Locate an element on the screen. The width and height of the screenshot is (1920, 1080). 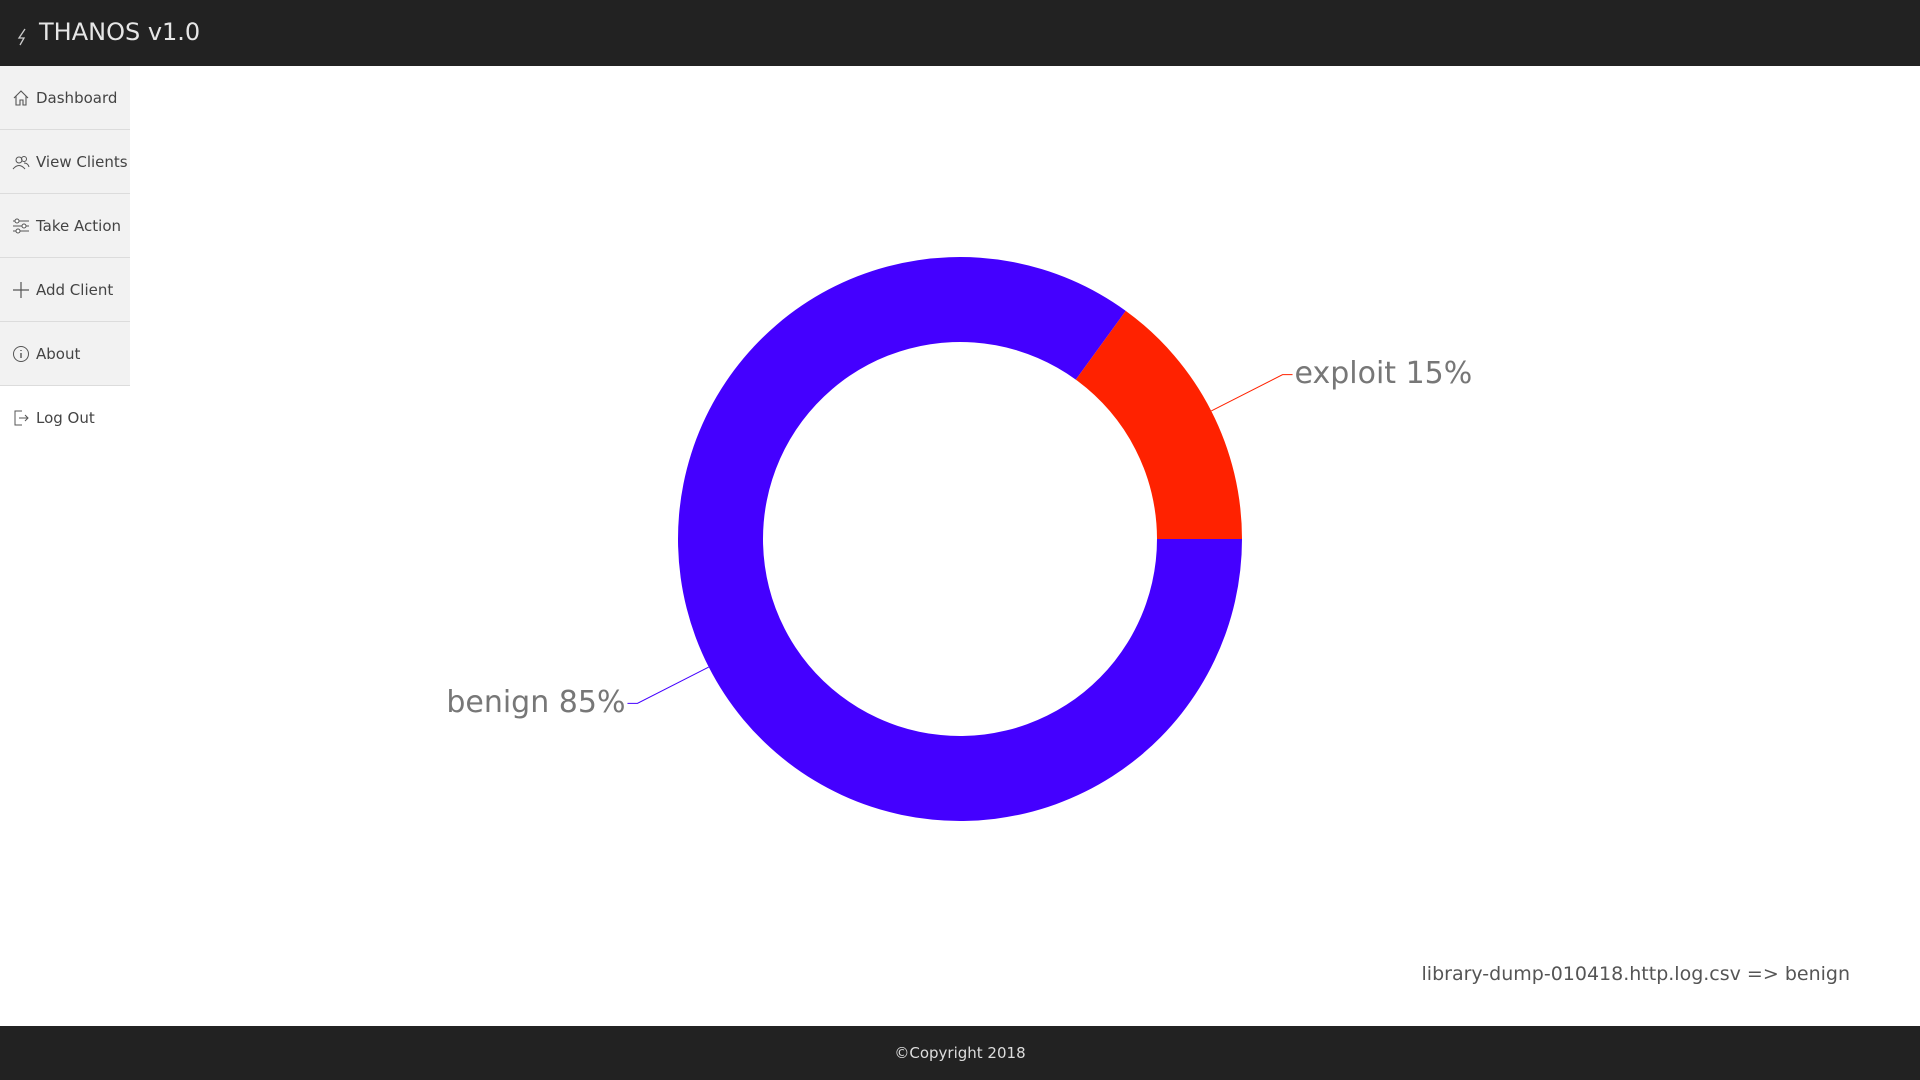
footer: ©Copyright 2018 is located at coordinates (960, 1053).